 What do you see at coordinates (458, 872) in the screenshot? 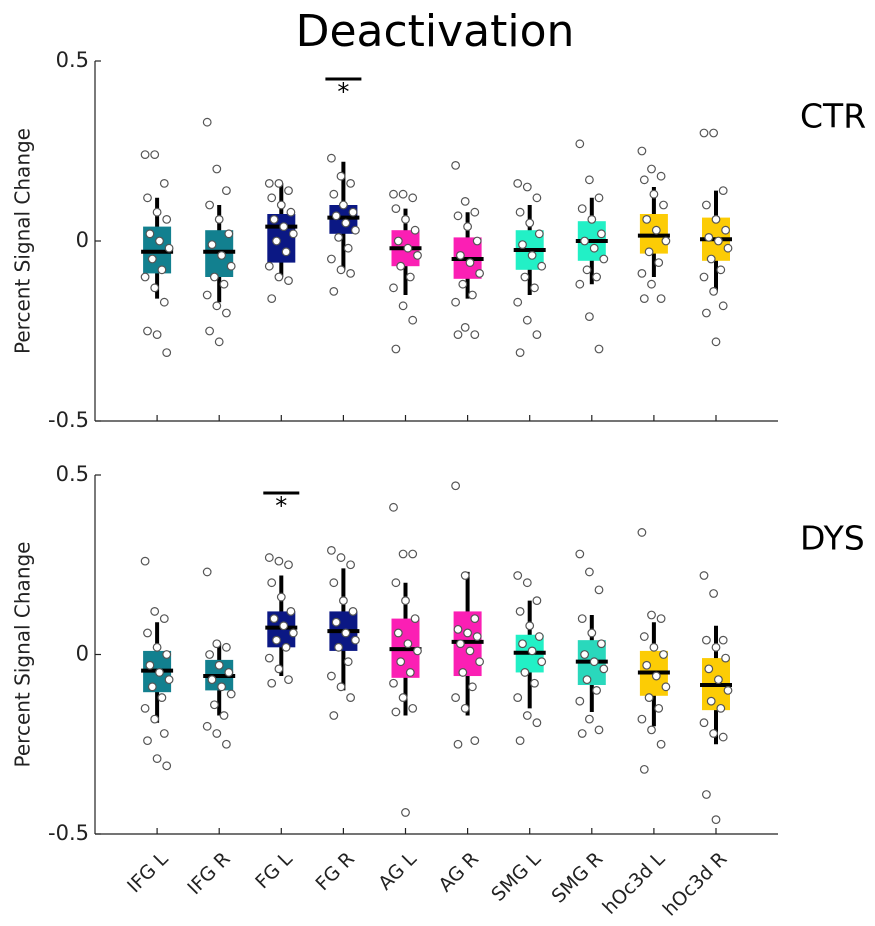
I see `x-tick-label: AG R` at bounding box center [458, 872].